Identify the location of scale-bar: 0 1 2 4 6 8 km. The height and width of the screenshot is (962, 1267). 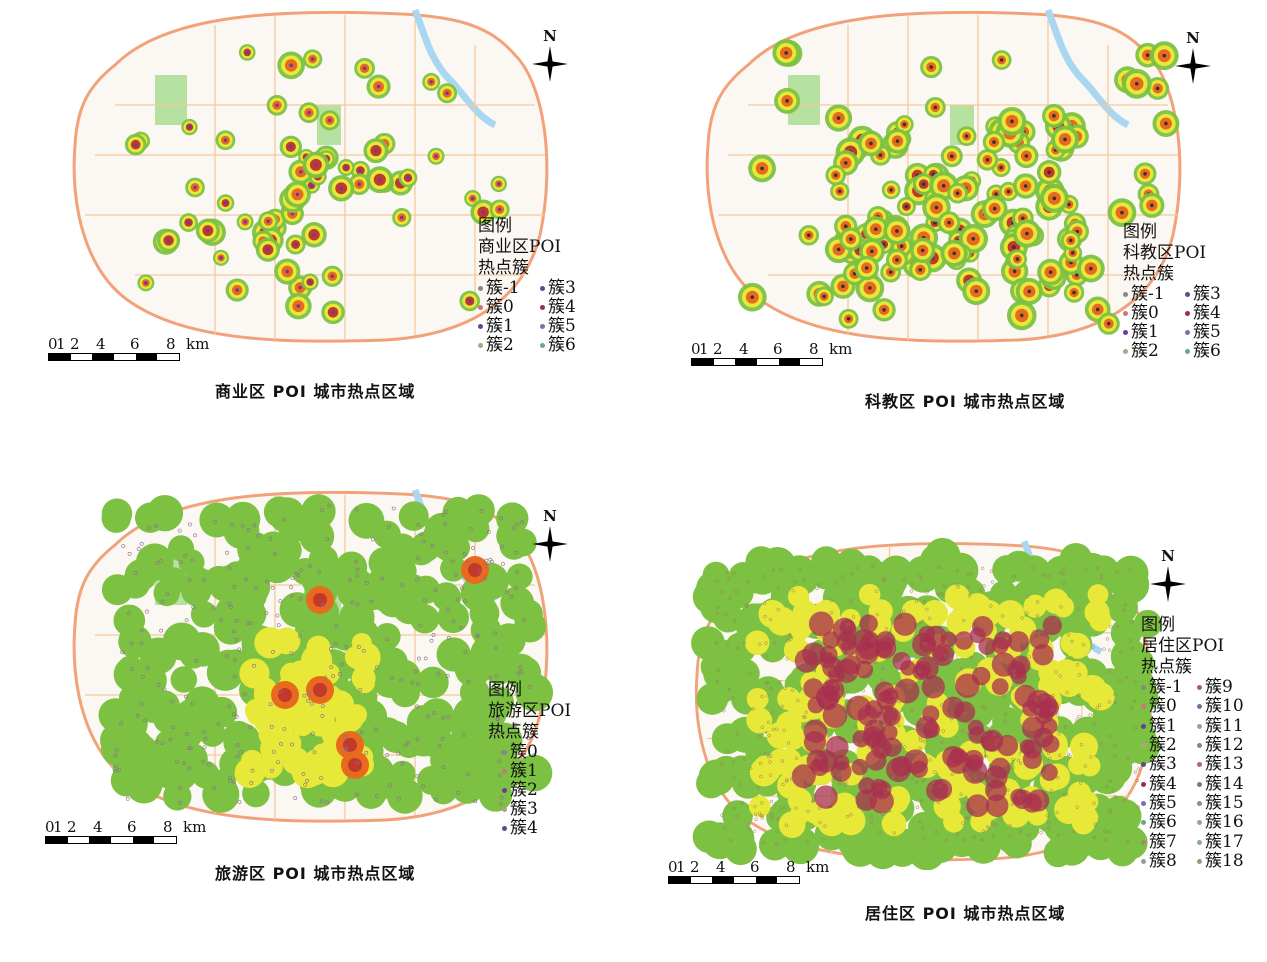
(757, 353).